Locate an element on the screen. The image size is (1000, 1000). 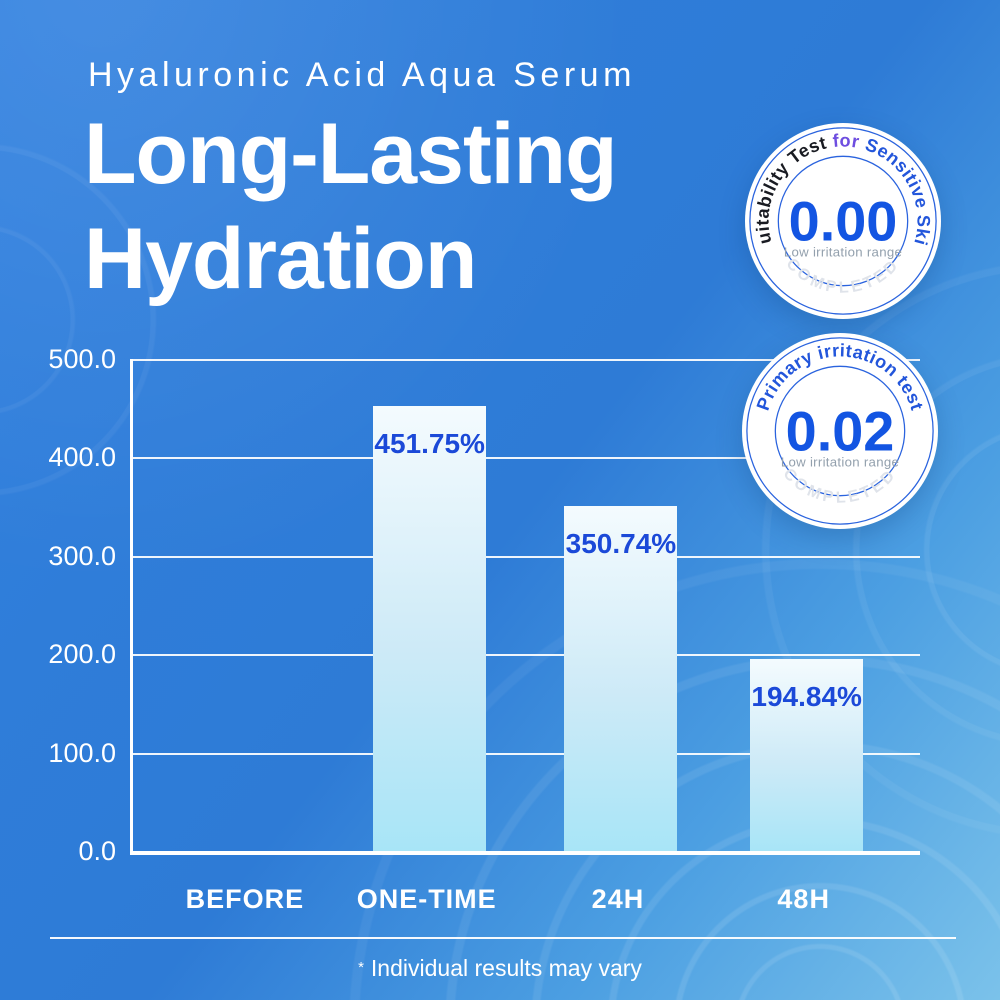
y-tick-label: 400.0 is located at coordinates (82, 457).